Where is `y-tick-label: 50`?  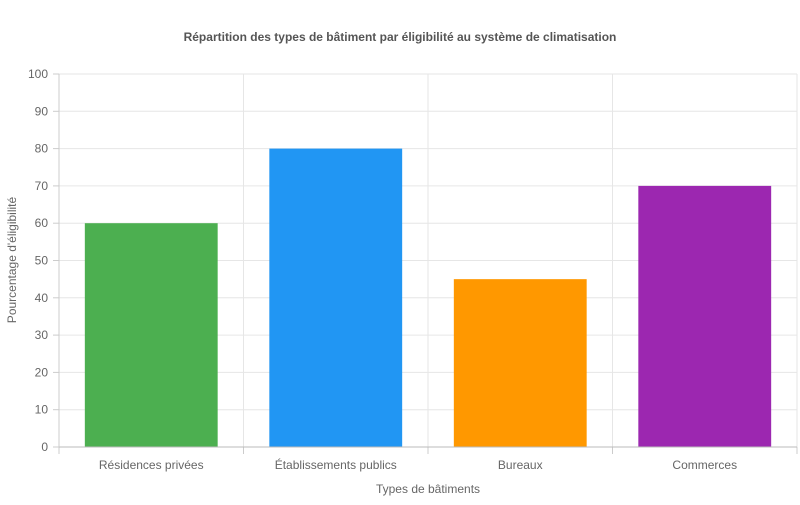
y-tick-label: 50 is located at coordinates (42, 261).